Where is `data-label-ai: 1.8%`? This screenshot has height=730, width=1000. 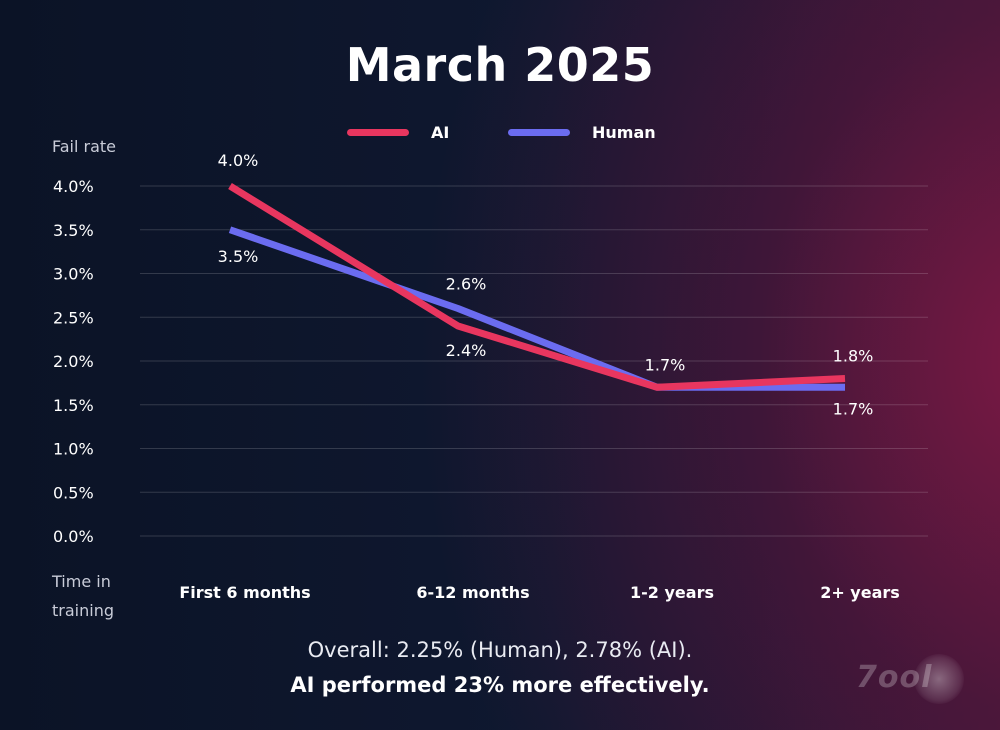 data-label-ai: 1.8% is located at coordinates (853, 356).